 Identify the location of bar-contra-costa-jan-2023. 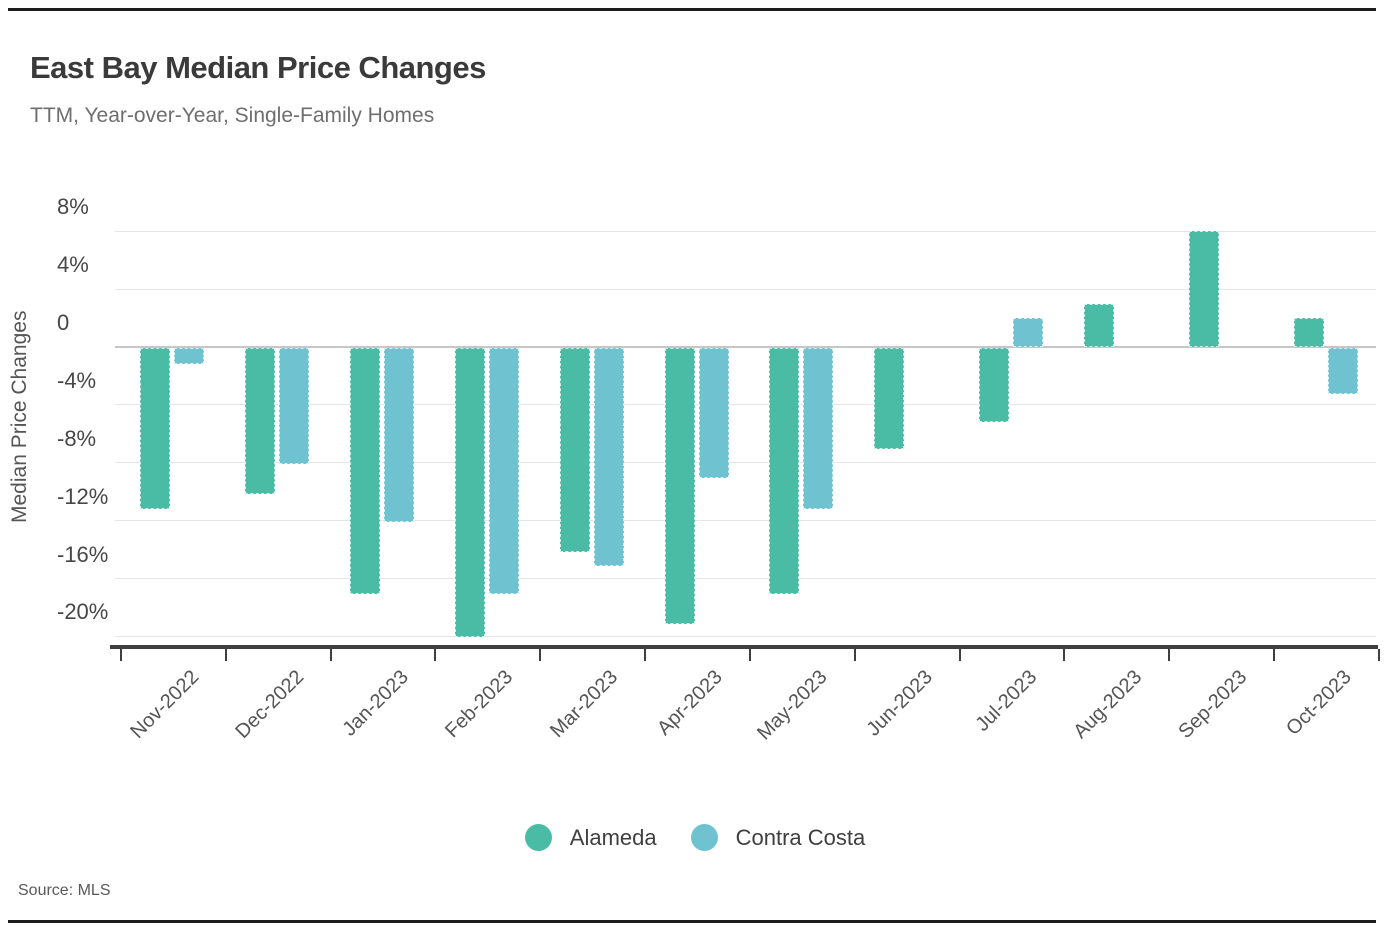
(399, 435).